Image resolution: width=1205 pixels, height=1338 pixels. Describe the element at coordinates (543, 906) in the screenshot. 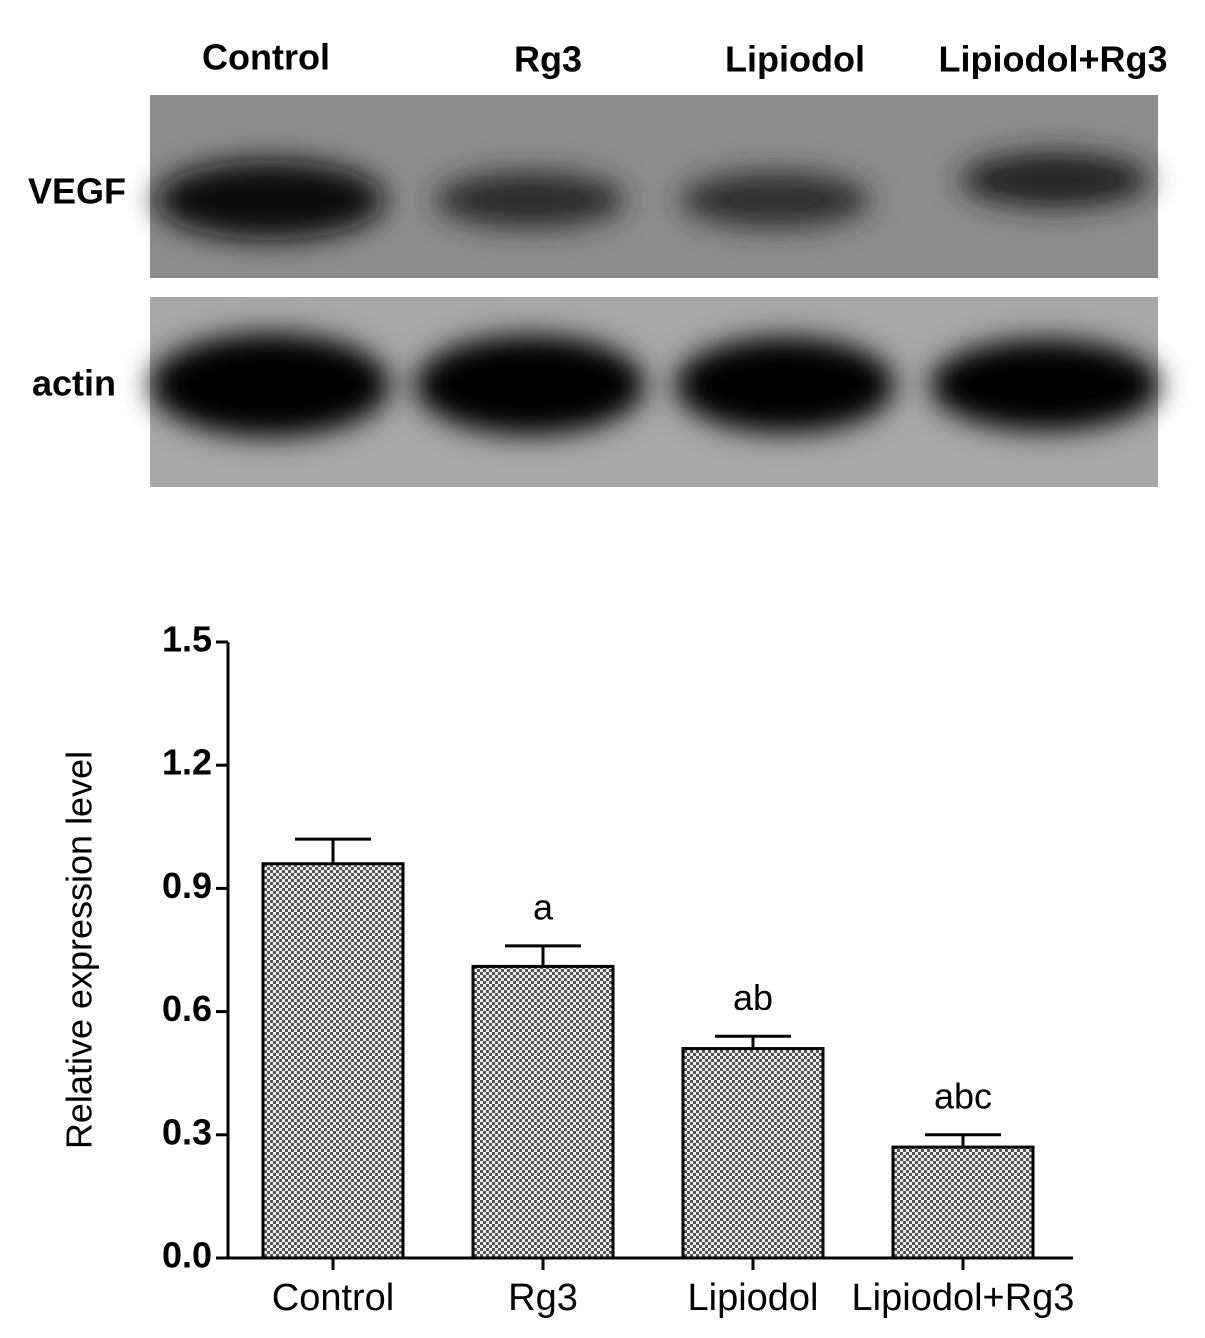

I see `significance-label: a` at that location.